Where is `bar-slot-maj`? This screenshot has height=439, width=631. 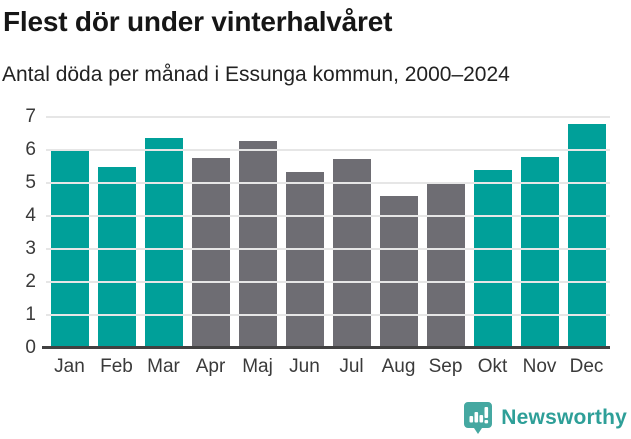
bar-slot-maj is located at coordinates (257, 232).